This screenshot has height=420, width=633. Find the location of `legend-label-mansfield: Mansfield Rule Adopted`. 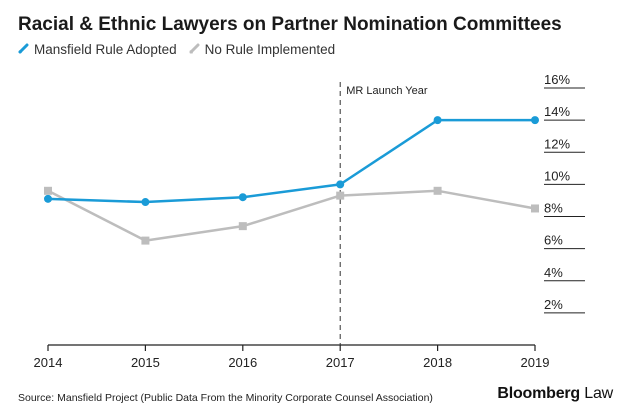

legend-label-mansfield: Mansfield Rule Adopted is located at coordinates (105, 49).